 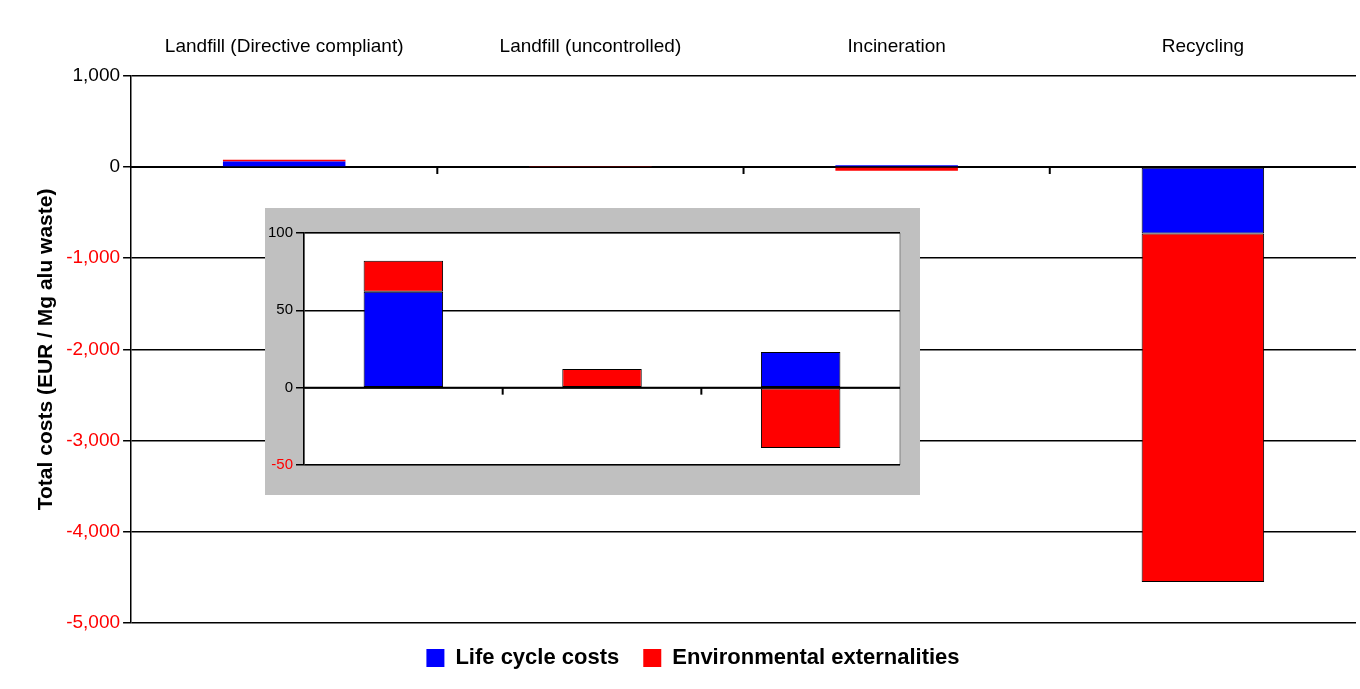 What do you see at coordinates (285, 309) in the screenshot?
I see `y-tick-label: 50` at bounding box center [285, 309].